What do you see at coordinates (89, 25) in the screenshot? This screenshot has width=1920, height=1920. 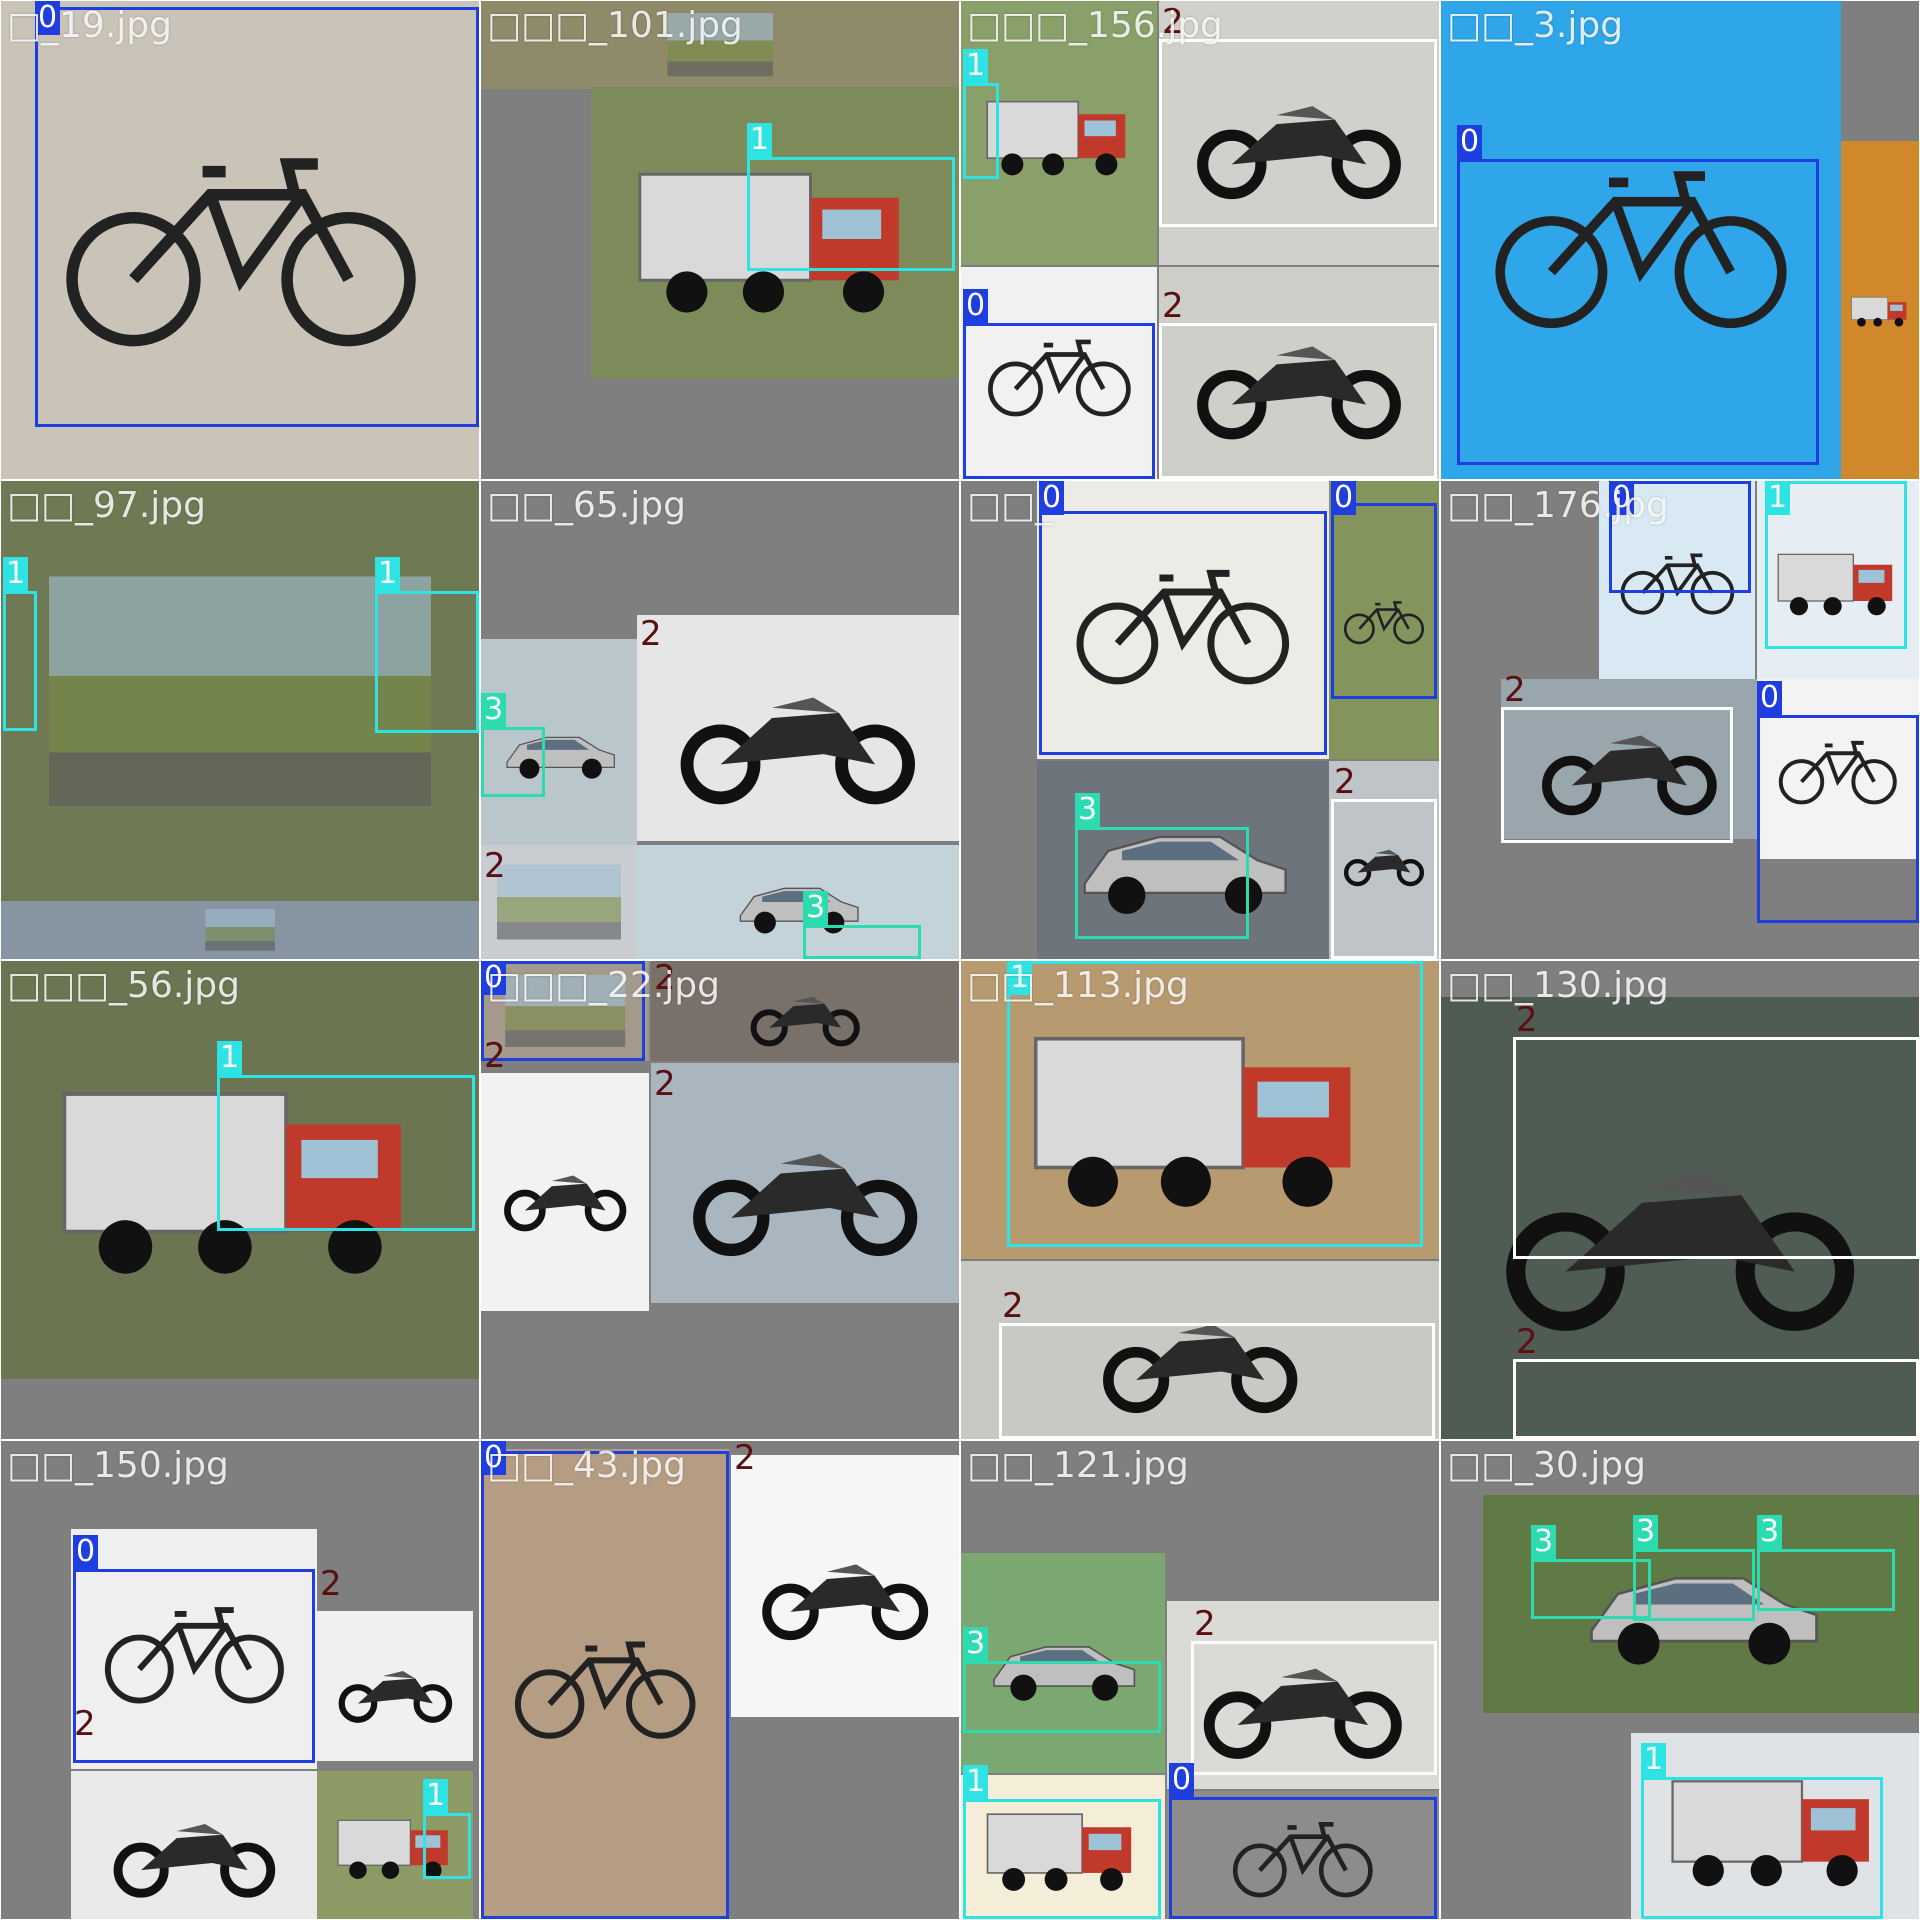 I see `tile-filename: □_19.jpg` at bounding box center [89, 25].